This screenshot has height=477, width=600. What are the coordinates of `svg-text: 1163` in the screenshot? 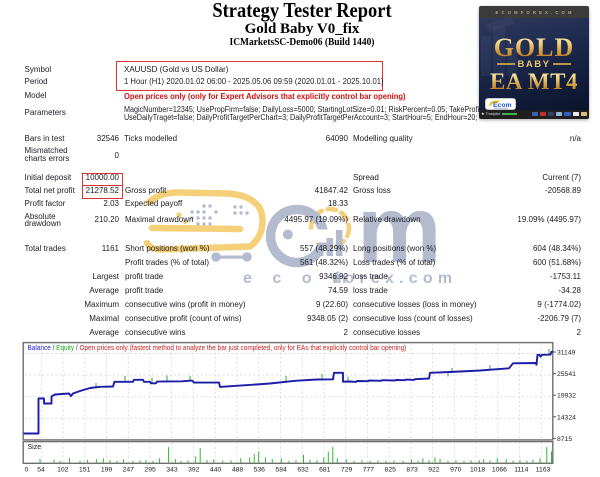 It's located at (543, 470).